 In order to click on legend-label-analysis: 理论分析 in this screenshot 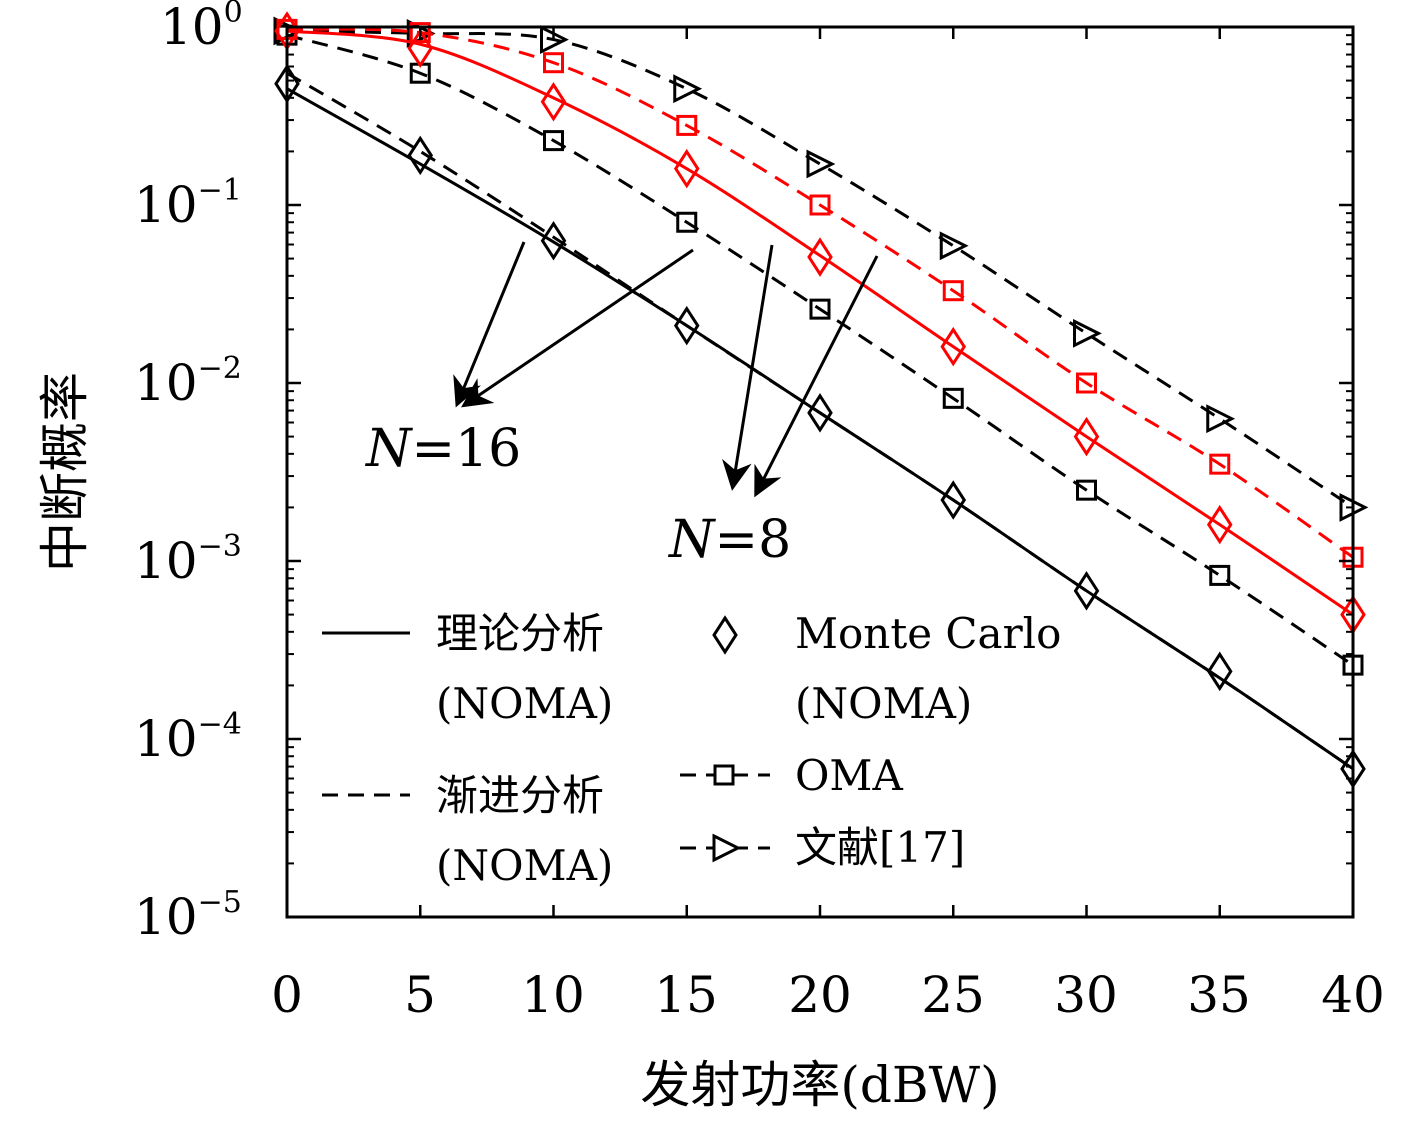, I will do `click(520, 633)`.